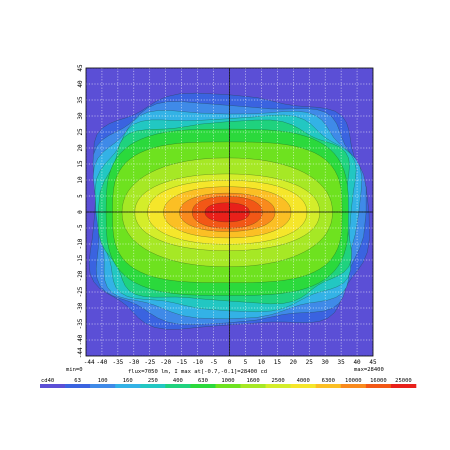  Describe the element at coordinates (80, 148) in the screenshot. I see `y-tick-label: 20` at that location.